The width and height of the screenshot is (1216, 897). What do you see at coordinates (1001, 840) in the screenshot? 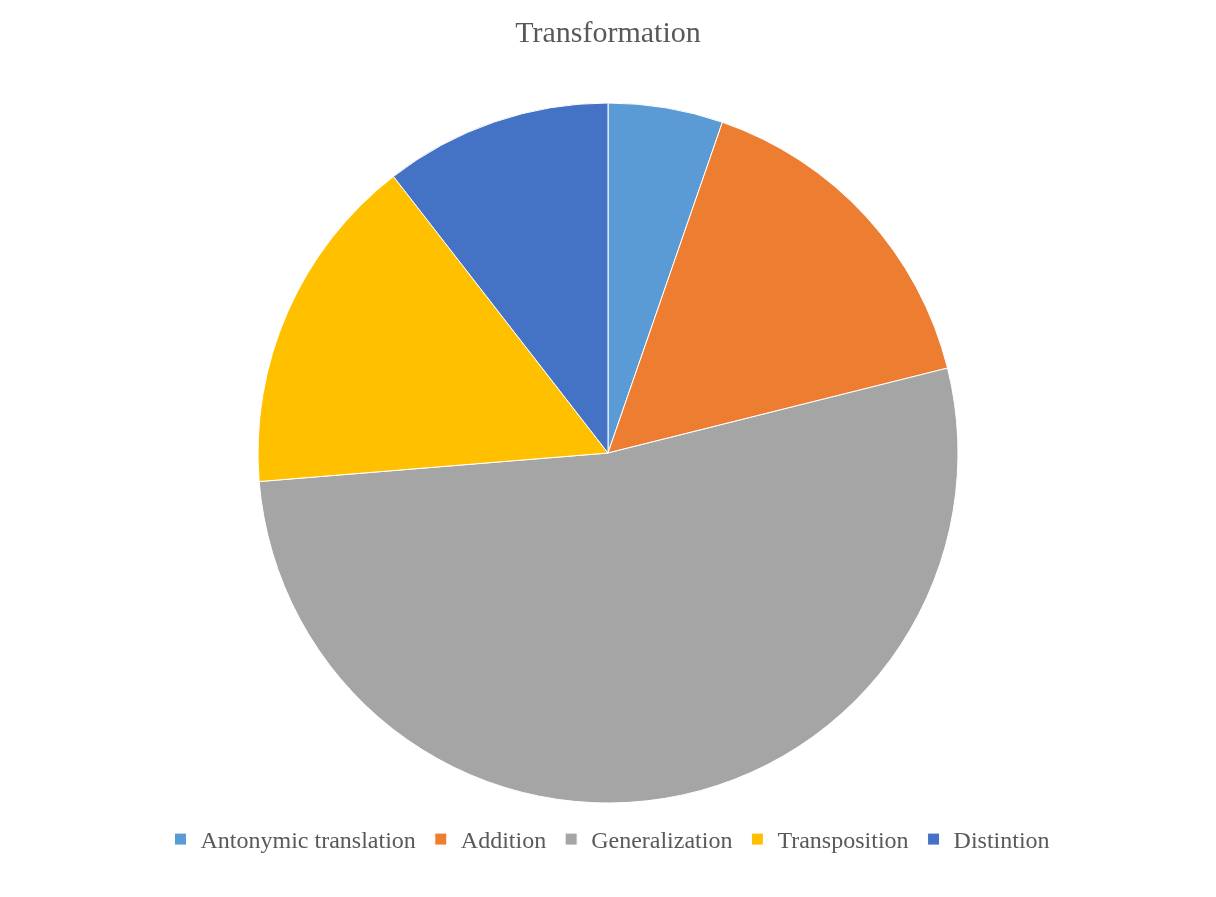
I see `legend-label: Distintion` at bounding box center [1001, 840].